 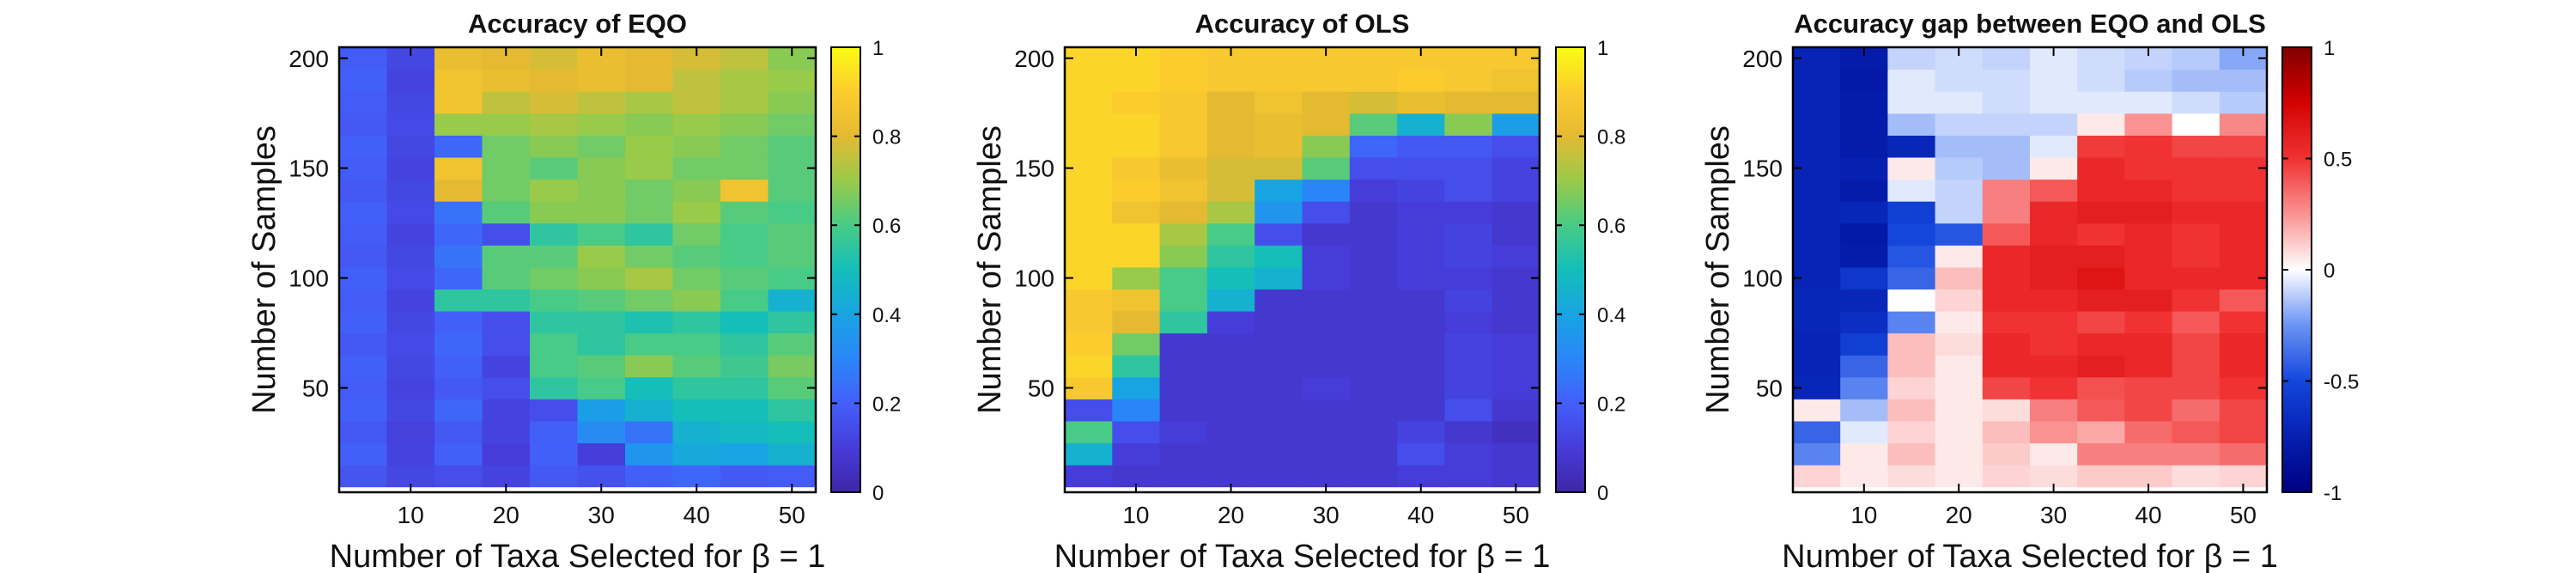 I want to click on x-tick-label: 50, so click(x=2244, y=515).